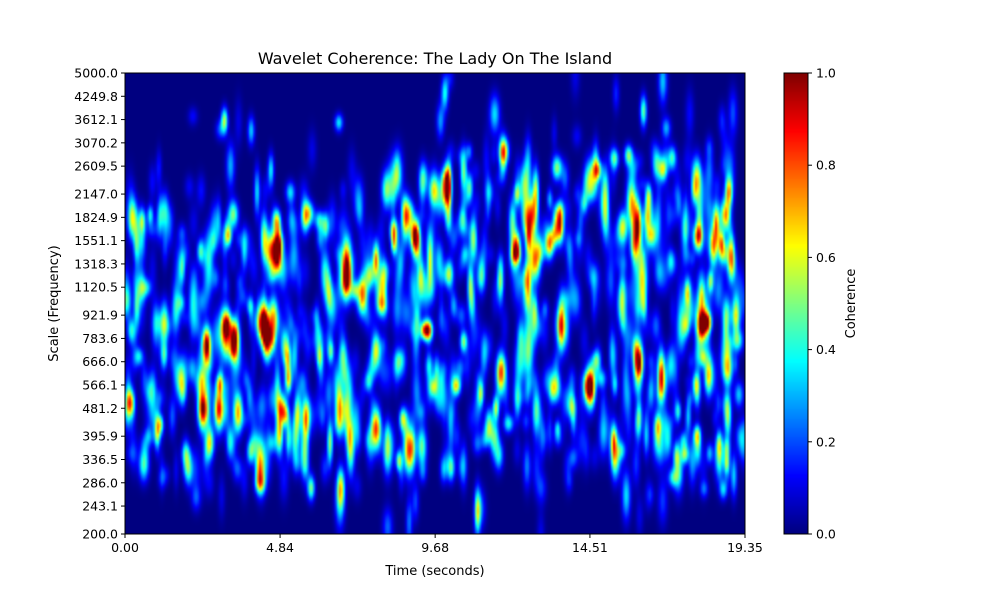  Describe the element at coordinates (826, 73) in the screenshot. I see `colorbar-tick-label: 1.0` at that location.